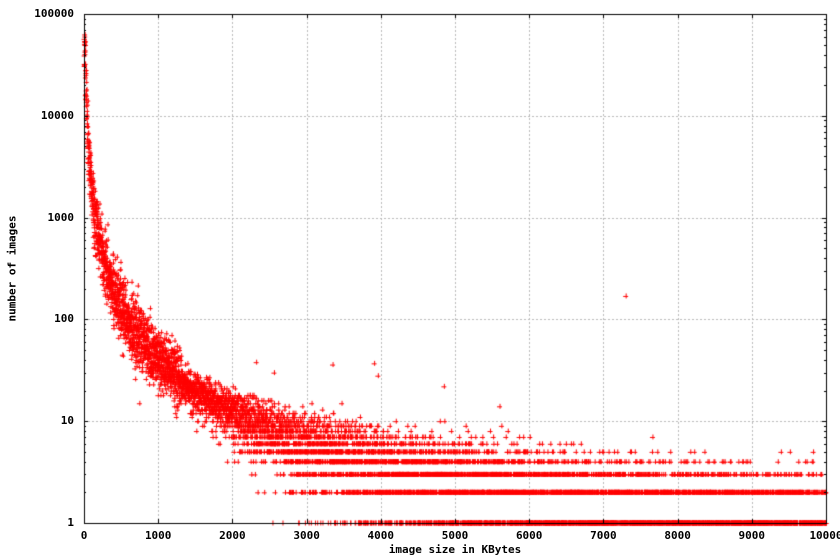  Describe the element at coordinates (455, 535) in the screenshot. I see `x-tick-label: 5000` at that location.